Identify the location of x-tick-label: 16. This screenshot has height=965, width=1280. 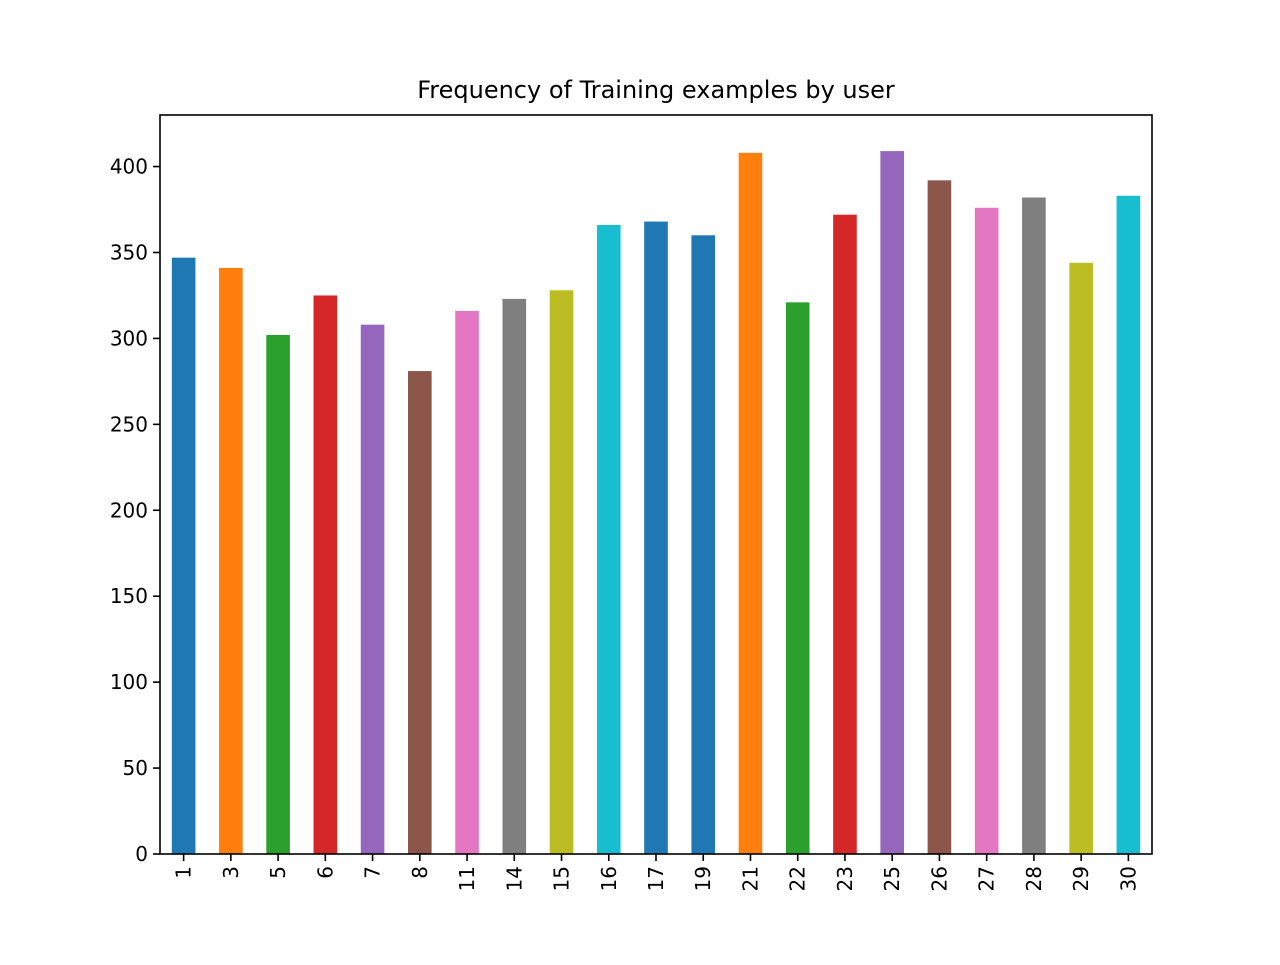
(609, 878).